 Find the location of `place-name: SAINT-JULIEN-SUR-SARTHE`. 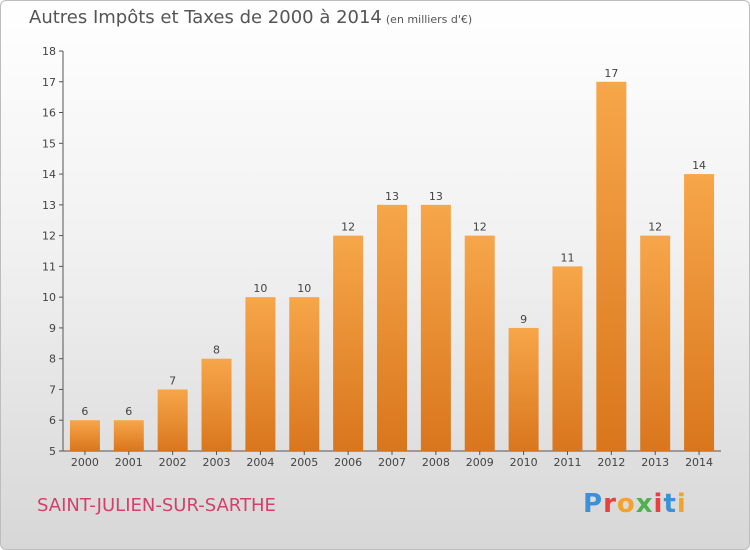

place-name: SAINT-JULIEN-SUR-SARTHE is located at coordinates (156, 505).